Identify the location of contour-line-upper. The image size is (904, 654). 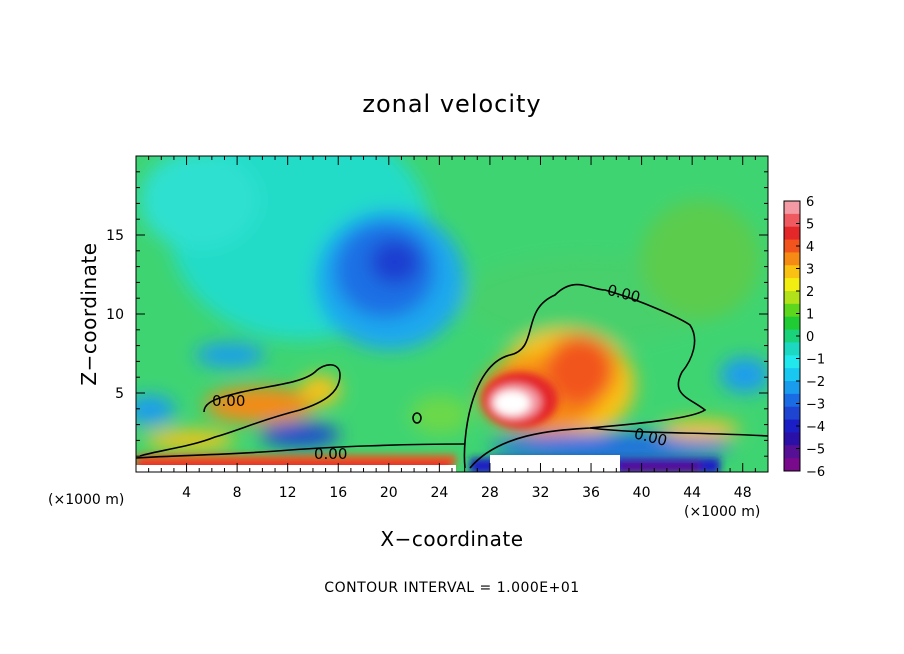
(240, 410).